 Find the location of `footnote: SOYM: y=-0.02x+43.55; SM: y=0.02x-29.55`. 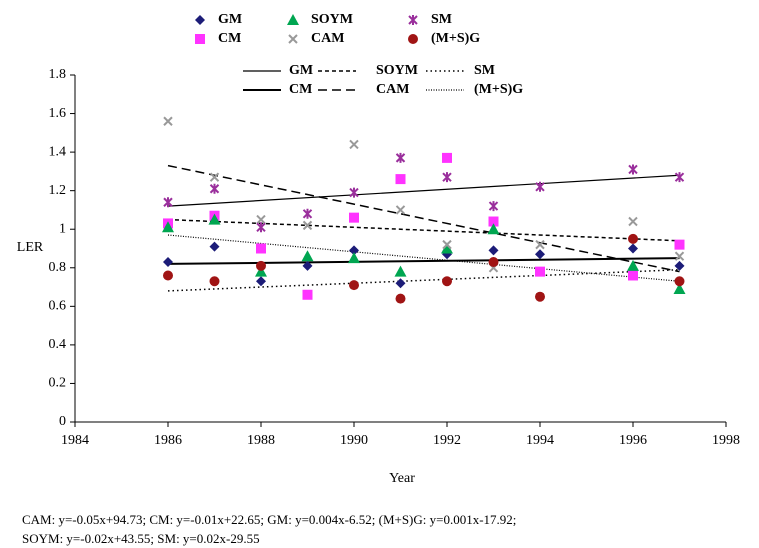

footnote: SOYM: y=-0.02x+43.55; SM: y=0.02x-29.55 is located at coordinates (141, 538).